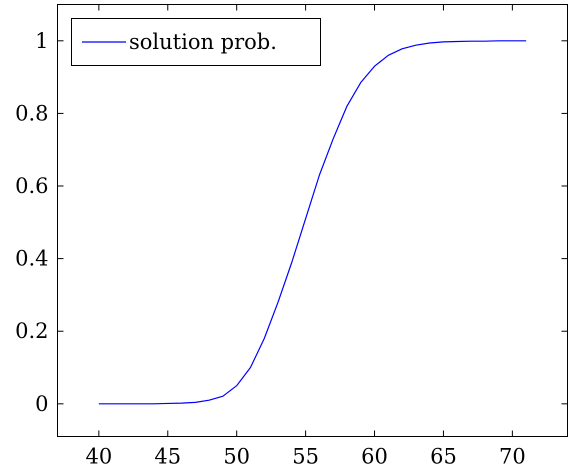 The height and width of the screenshot is (472, 572). Describe the element at coordinates (41, 404) in the screenshot. I see `y-tick-label: 0` at that location.